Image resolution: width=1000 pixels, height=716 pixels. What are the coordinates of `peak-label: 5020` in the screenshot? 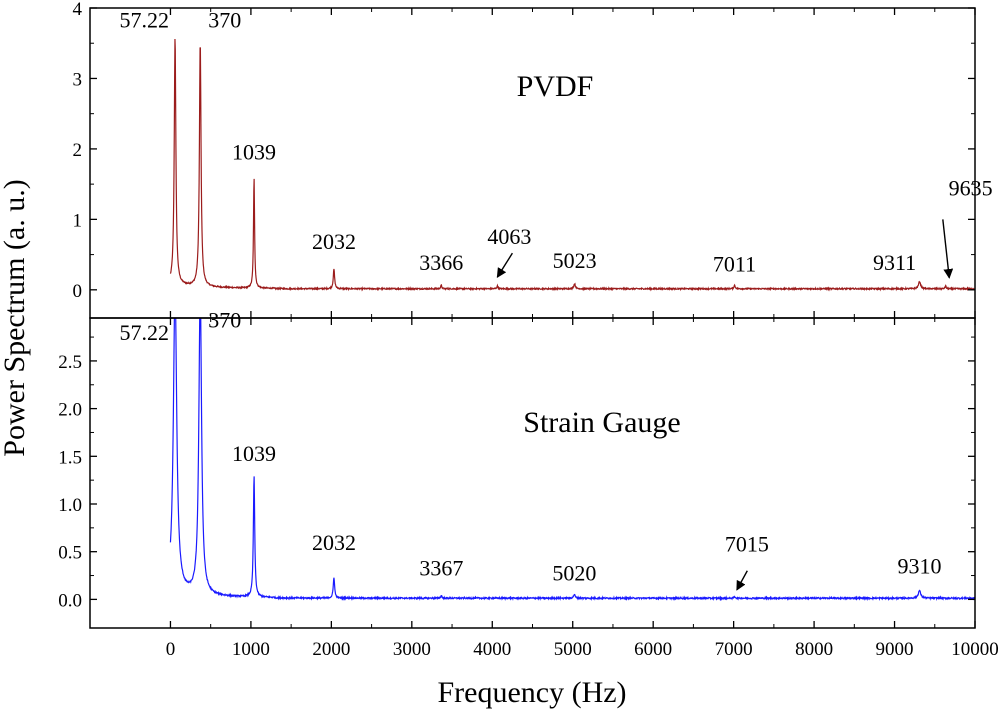 It's located at (574, 572).